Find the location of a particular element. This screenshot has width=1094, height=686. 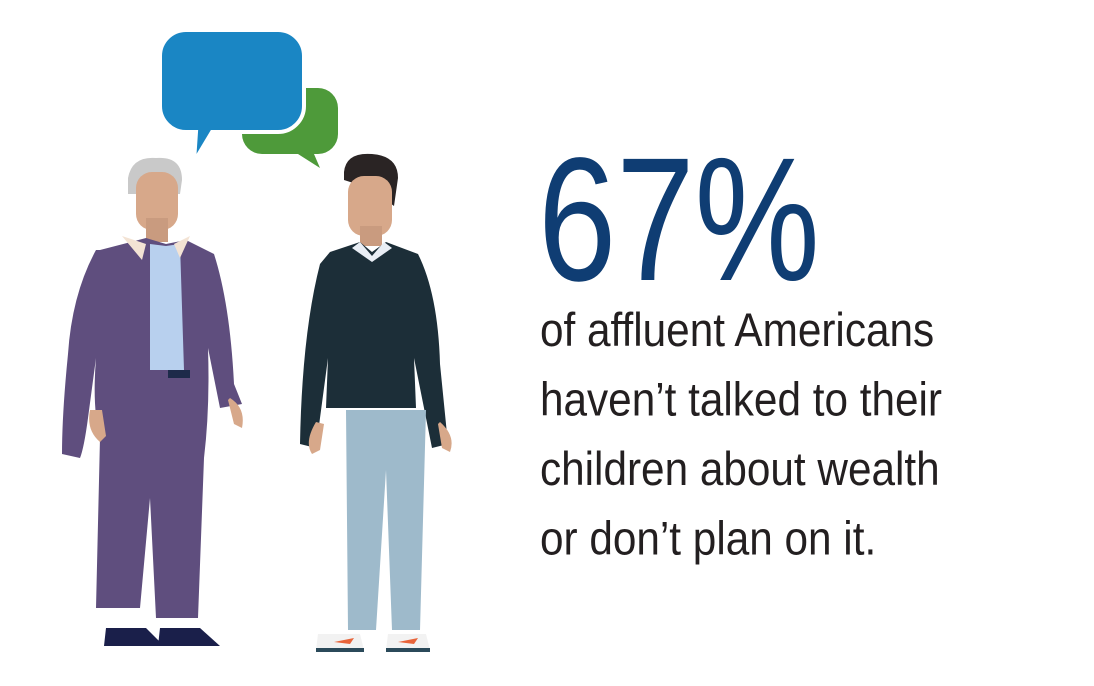

statement-line: of affluent Americans is located at coordinates (737, 331).